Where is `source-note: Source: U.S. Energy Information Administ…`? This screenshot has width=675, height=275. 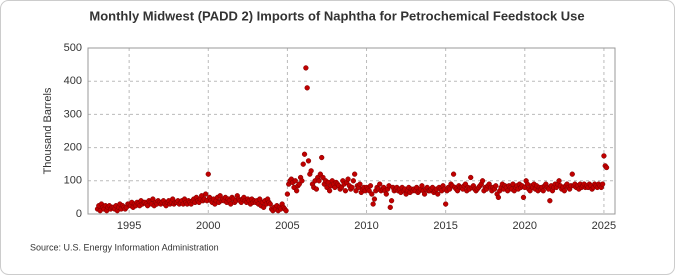 source-note: Source: U.S. Energy Information Administ… is located at coordinates (124, 247).